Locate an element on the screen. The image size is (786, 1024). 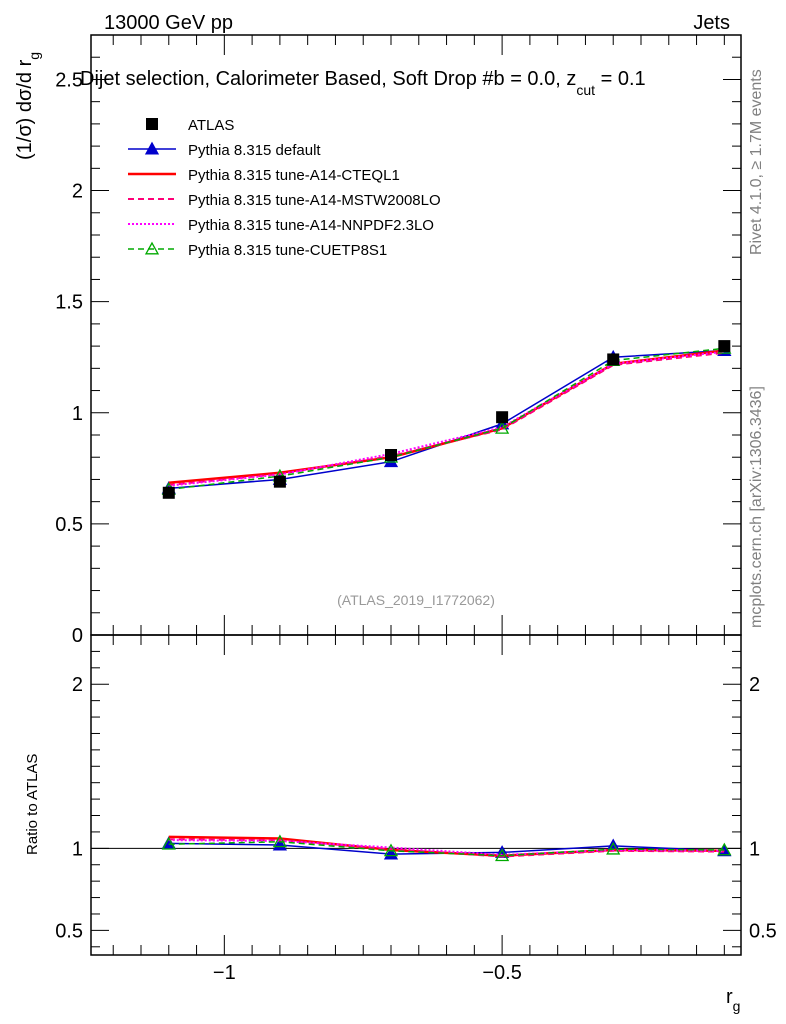
ratio-y-tick-label-left: 2 is located at coordinates (77, 685).